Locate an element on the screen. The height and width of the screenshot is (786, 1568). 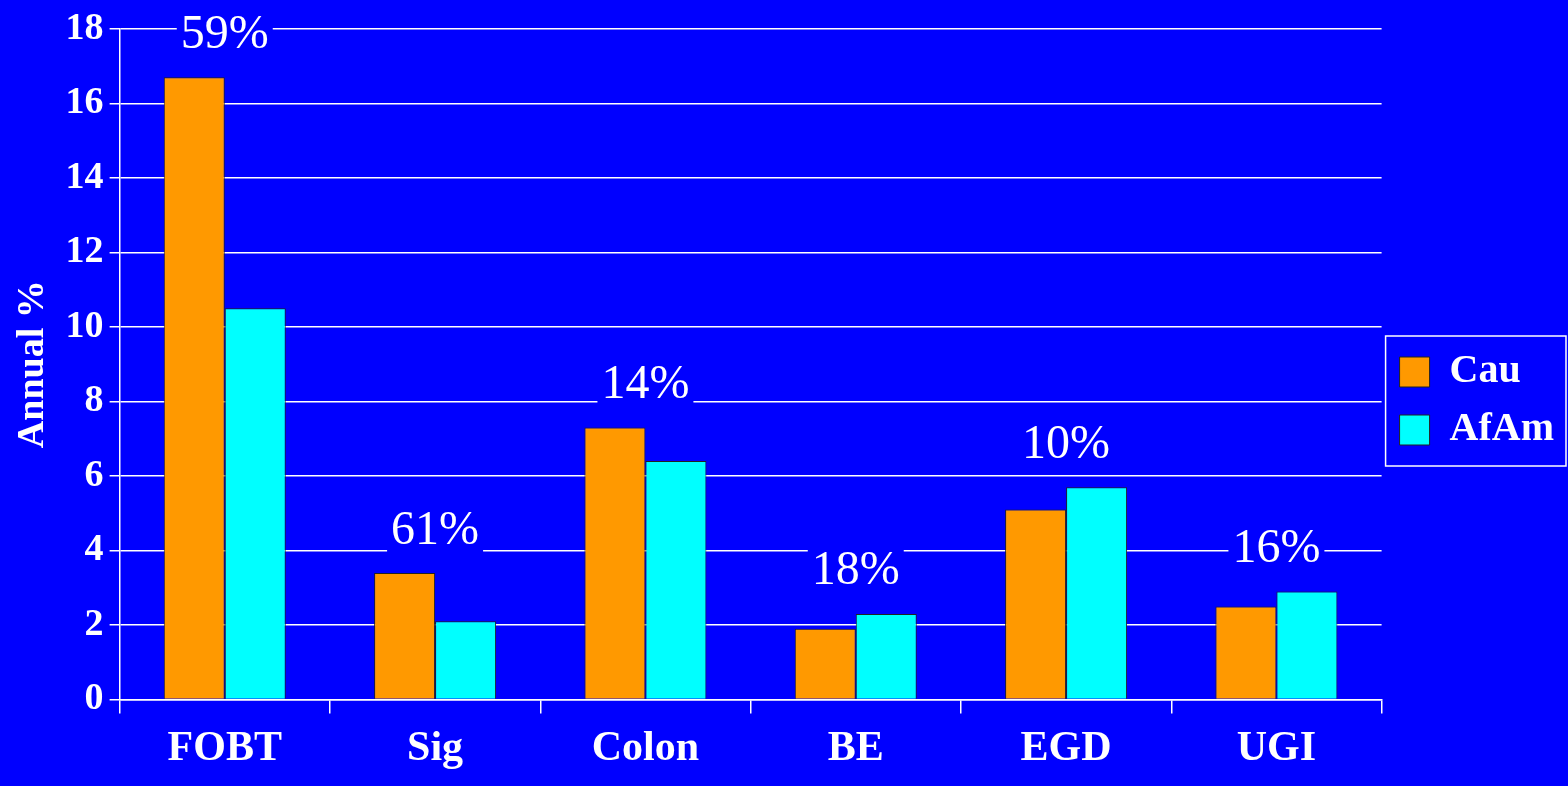
annotation: 18% is located at coordinates (855, 568).